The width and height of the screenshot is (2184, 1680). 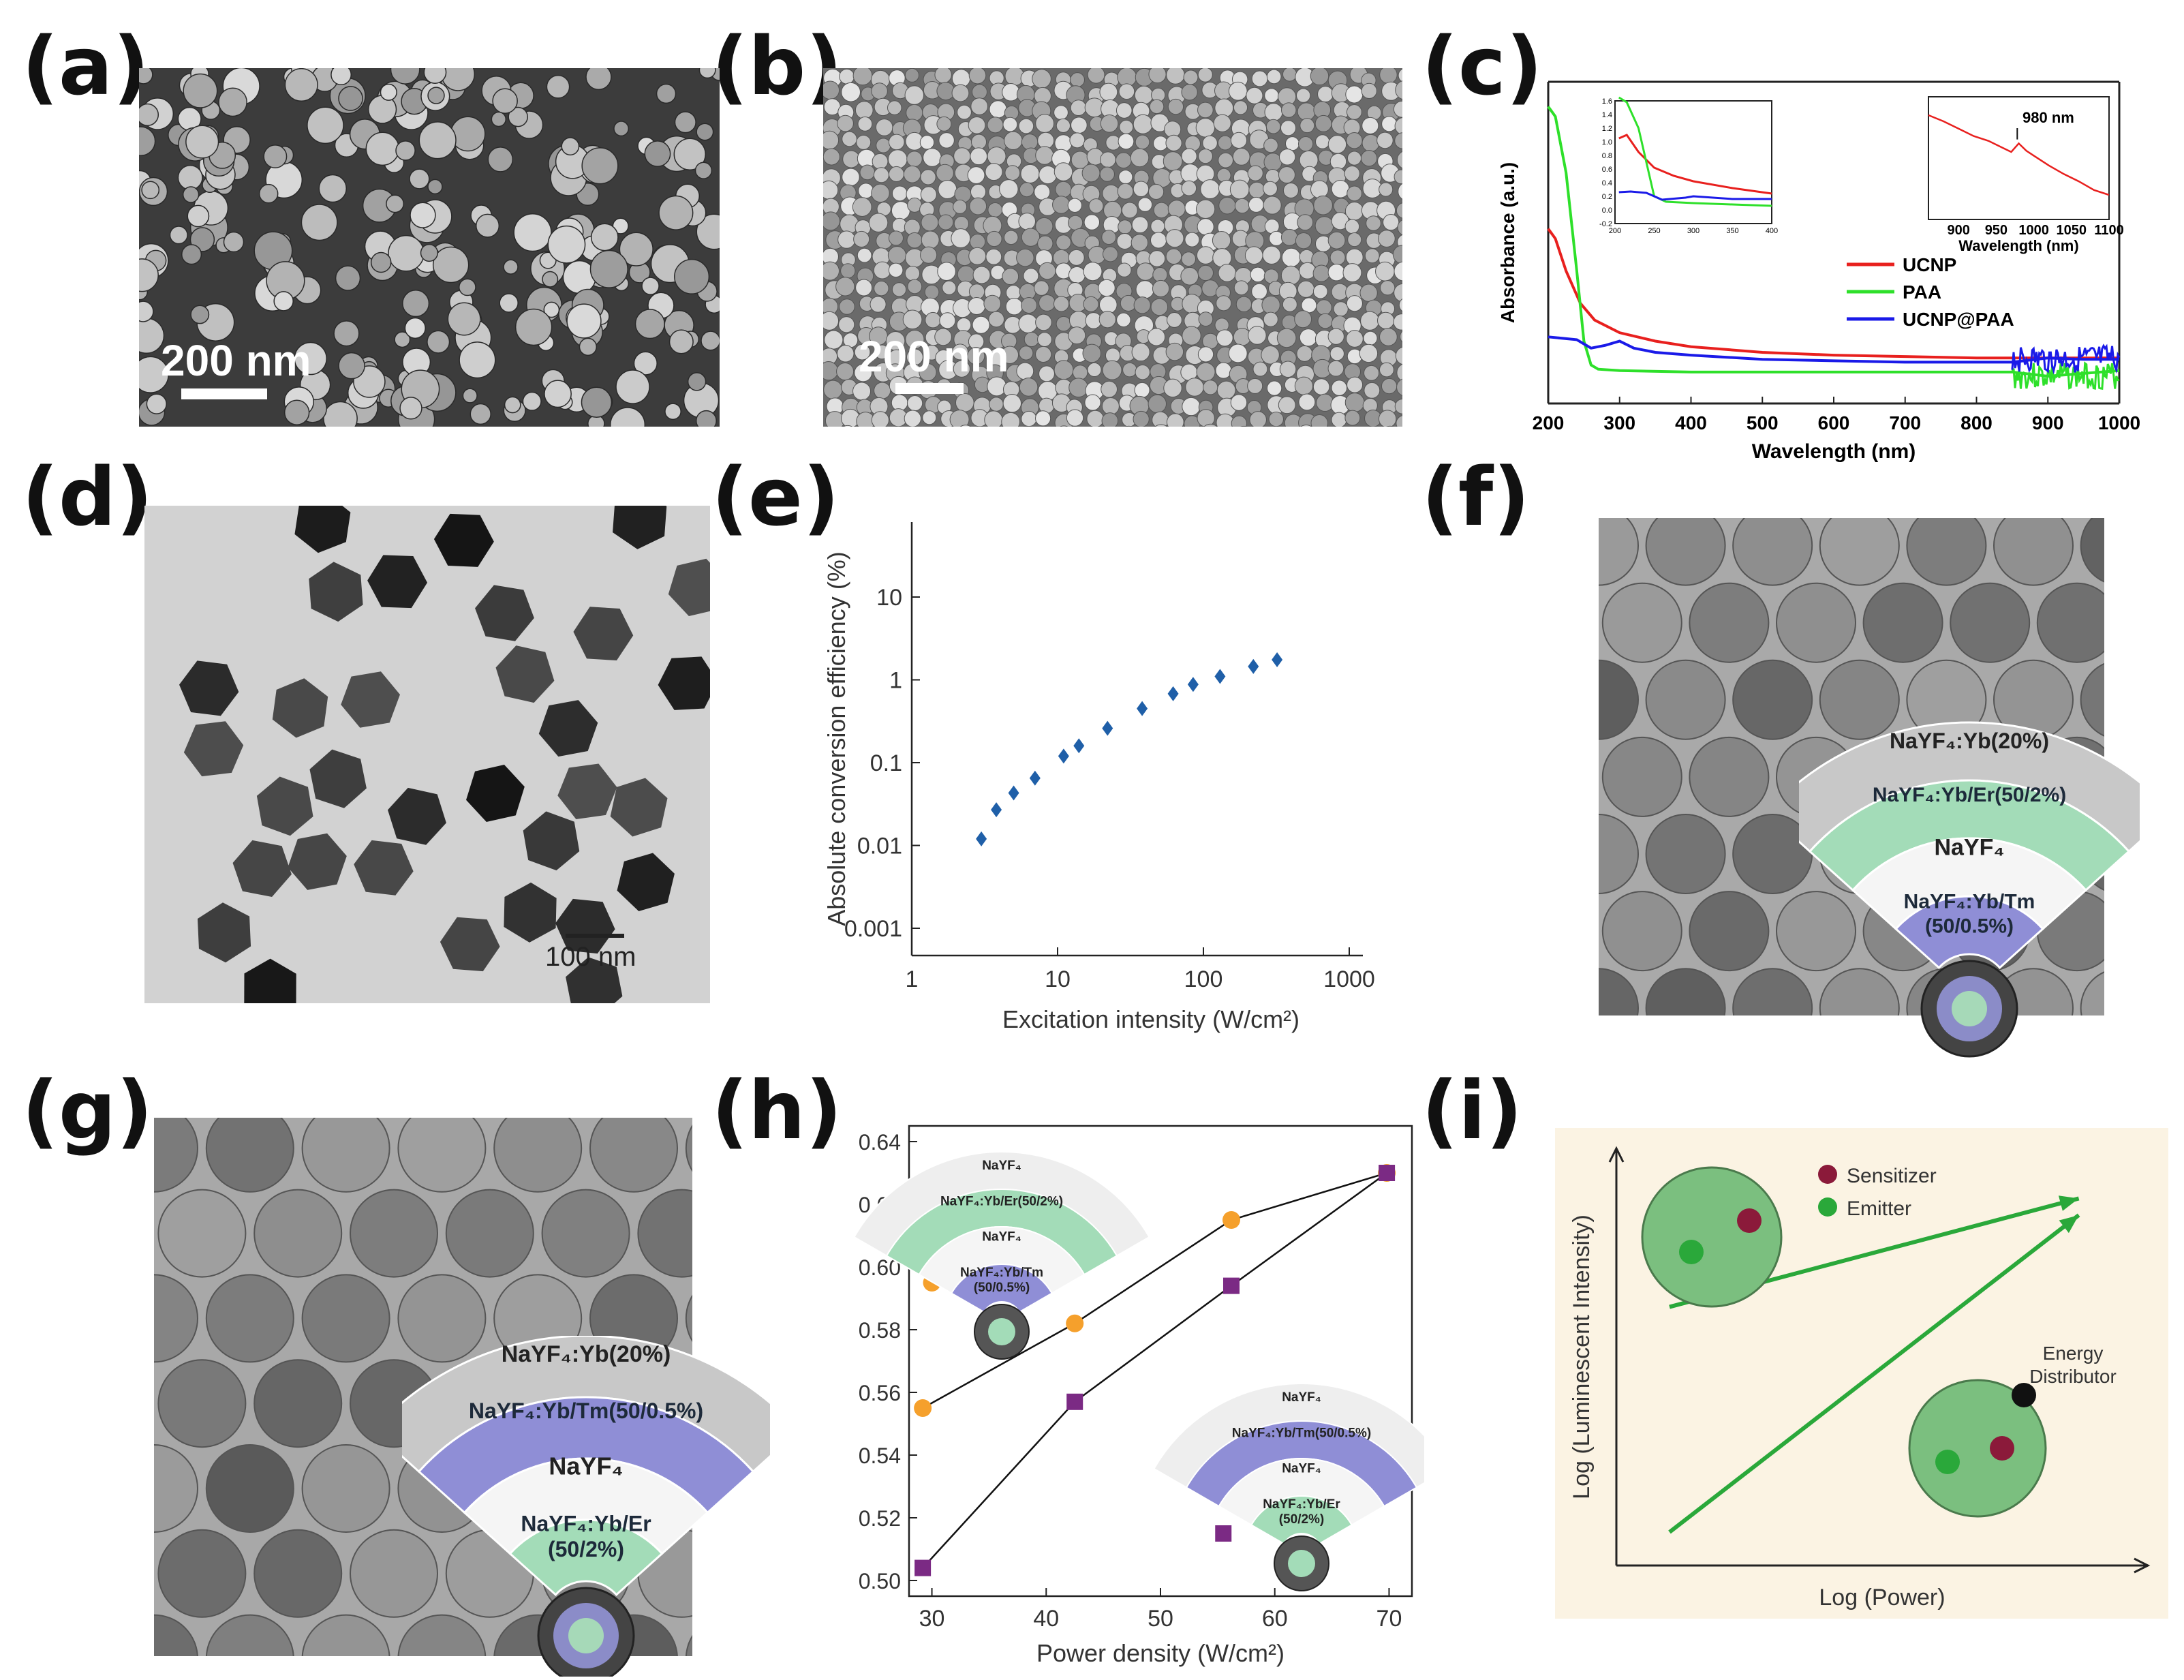 What do you see at coordinates (1607, 129) in the screenshot?
I see `inset-y-tick: 1.2` at bounding box center [1607, 129].